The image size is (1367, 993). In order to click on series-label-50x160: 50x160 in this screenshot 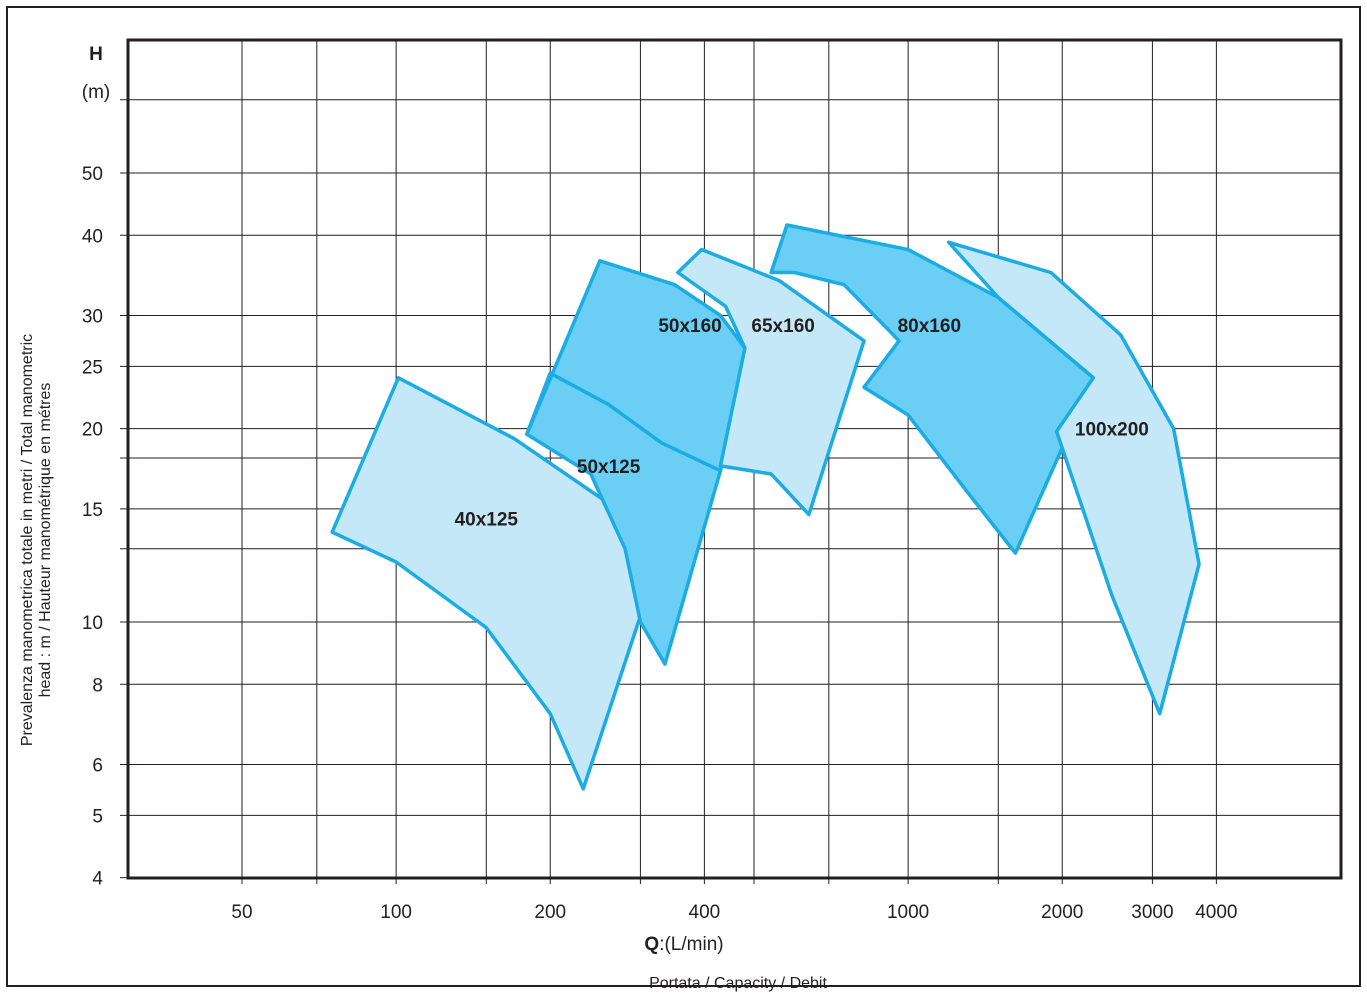, I will do `click(689, 326)`.